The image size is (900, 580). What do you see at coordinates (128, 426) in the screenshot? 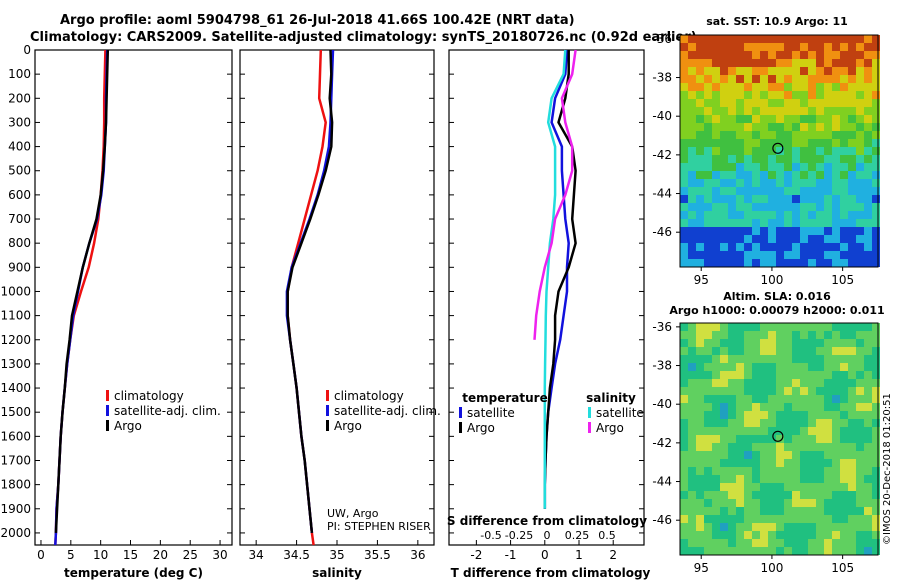
I see `temperature-legend-label: Argo` at bounding box center [128, 426].